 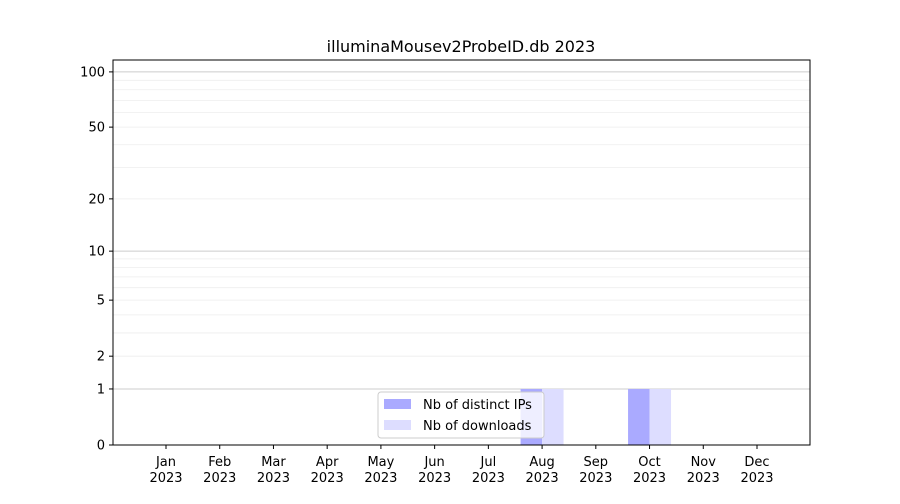 What do you see at coordinates (380, 462) in the screenshot?
I see `x-tick-label-month: May` at bounding box center [380, 462].